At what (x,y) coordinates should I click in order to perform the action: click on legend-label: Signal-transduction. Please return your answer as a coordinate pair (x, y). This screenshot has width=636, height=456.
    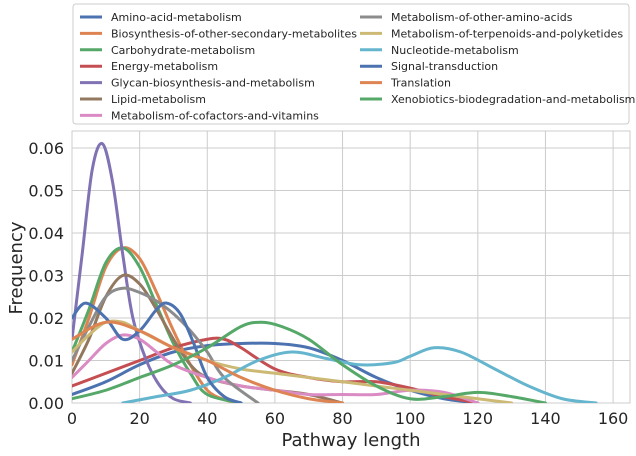
    Looking at the image, I should click on (444, 66).